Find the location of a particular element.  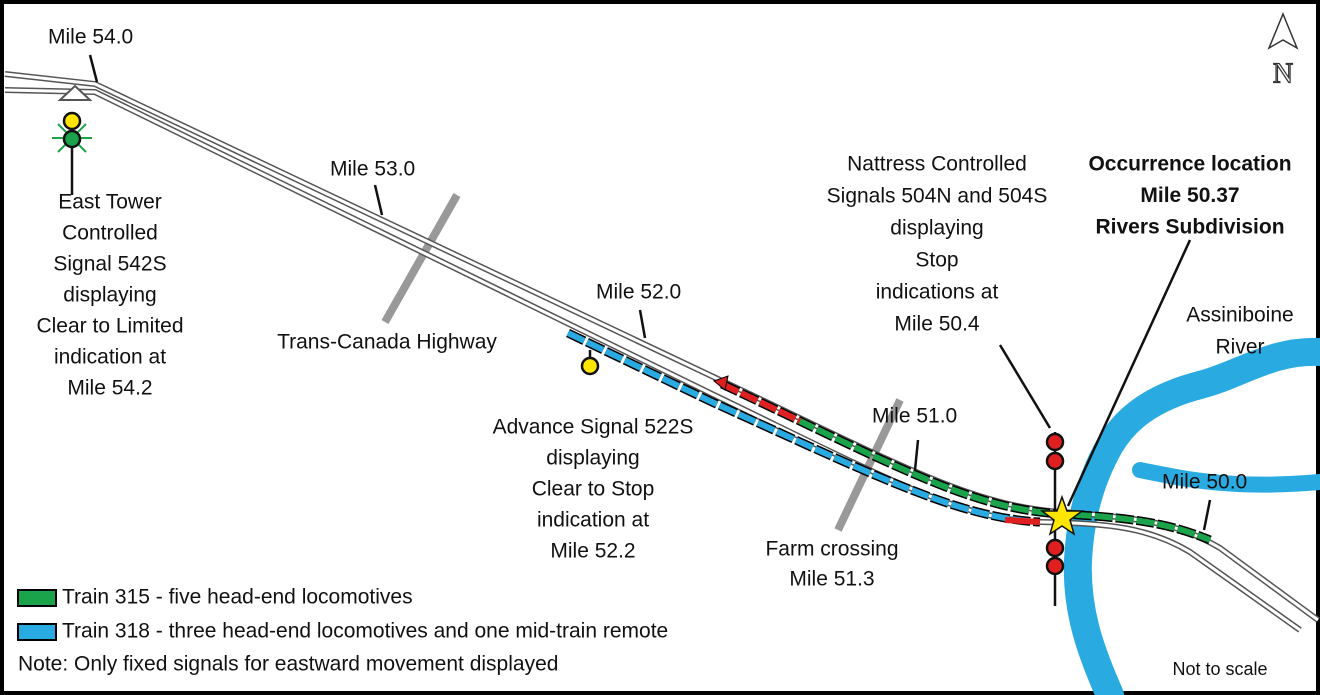

label-east-tower: Clear to Limited is located at coordinates (109, 326).